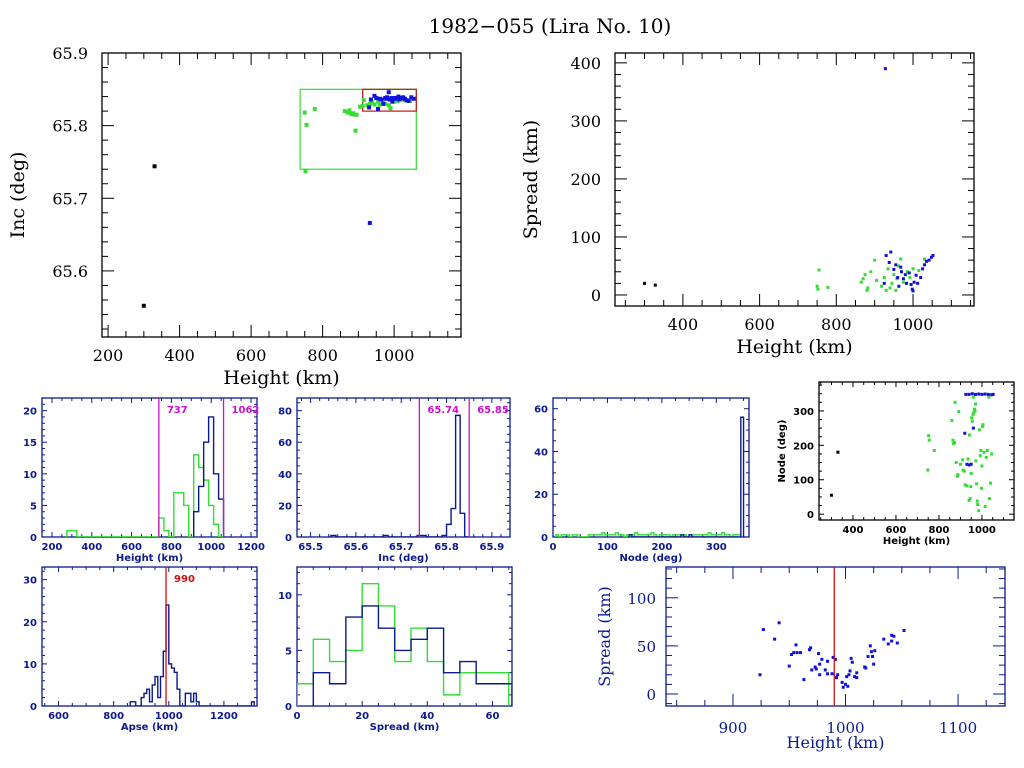  What do you see at coordinates (446, 547) in the screenshot?
I see `x-tick-label: 65.8` at bounding box center [446, 547].